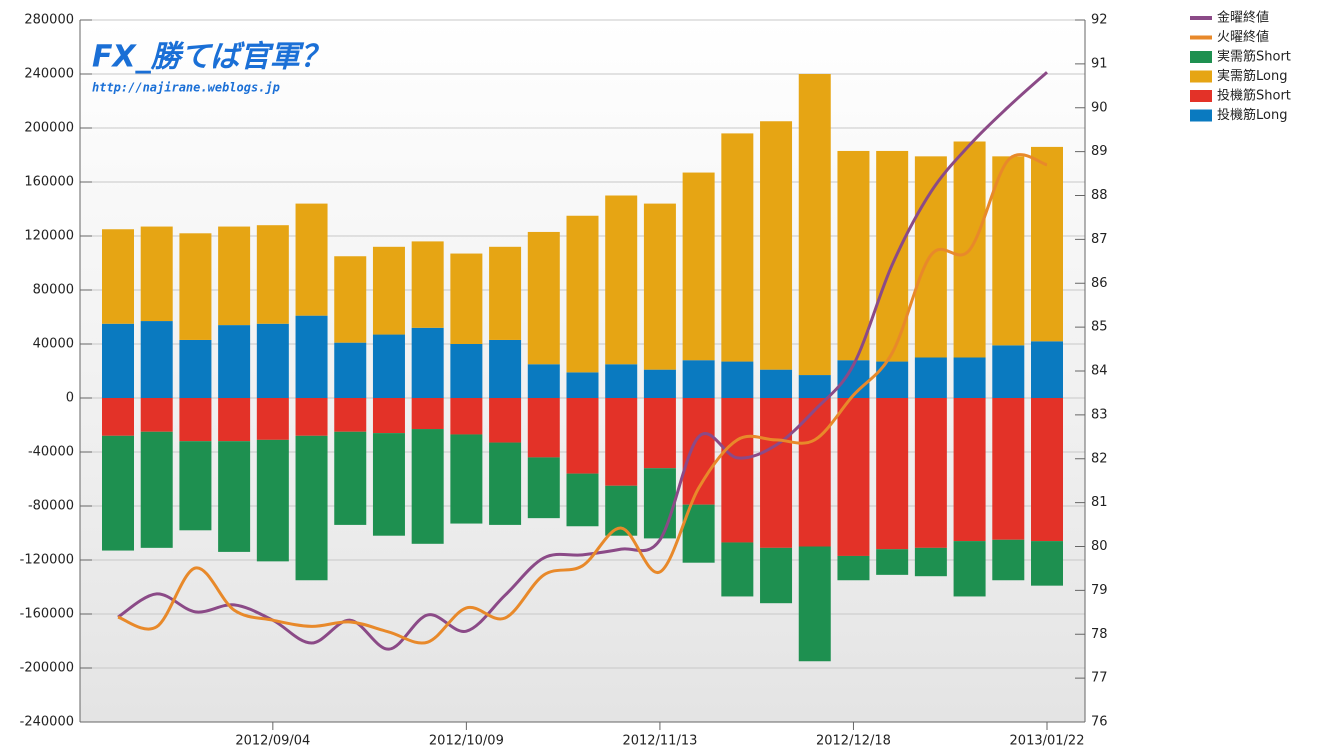 This screenshot has width=1321, height=749. I want to click on y2-tick-label: 81, so click(1099, 502).